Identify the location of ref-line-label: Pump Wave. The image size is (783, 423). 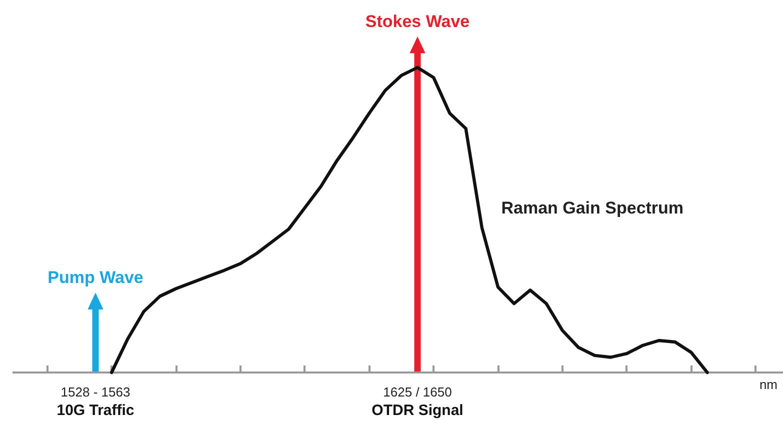
(96, 278).